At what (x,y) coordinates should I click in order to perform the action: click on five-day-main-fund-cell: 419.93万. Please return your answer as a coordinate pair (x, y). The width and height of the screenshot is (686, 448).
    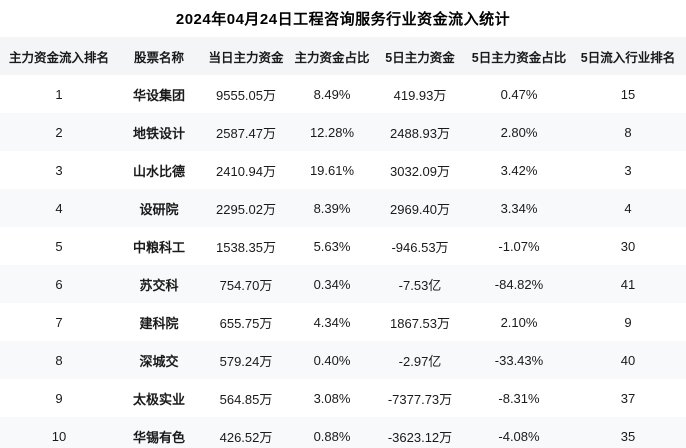
    Looking at the image, I should click on (420, 94).